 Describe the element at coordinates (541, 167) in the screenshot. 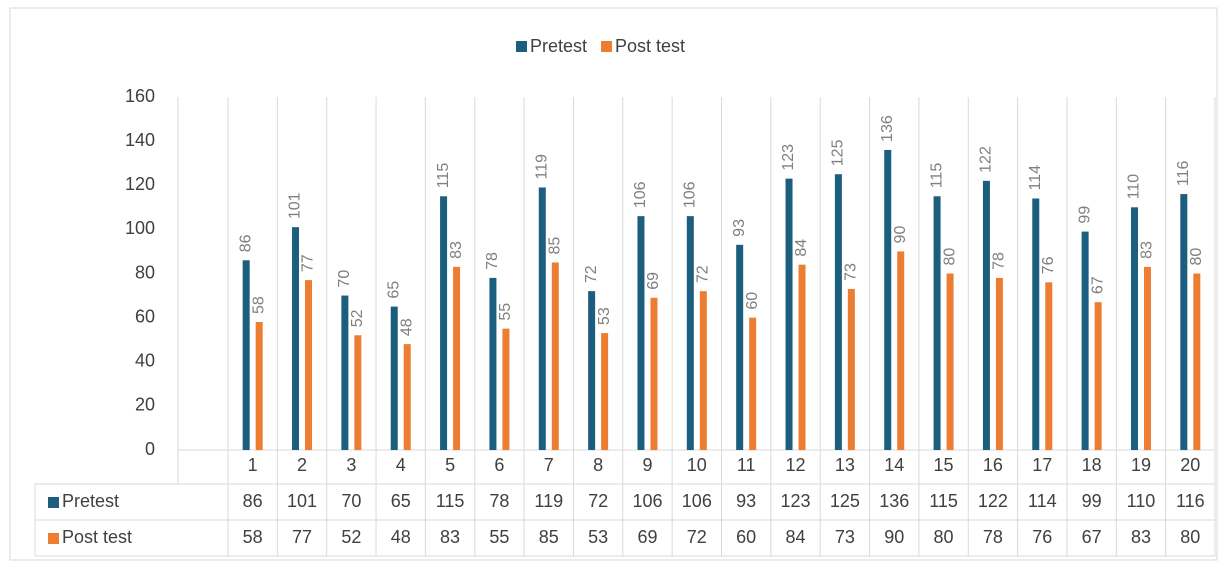

I see `data-label: 119` at that location.